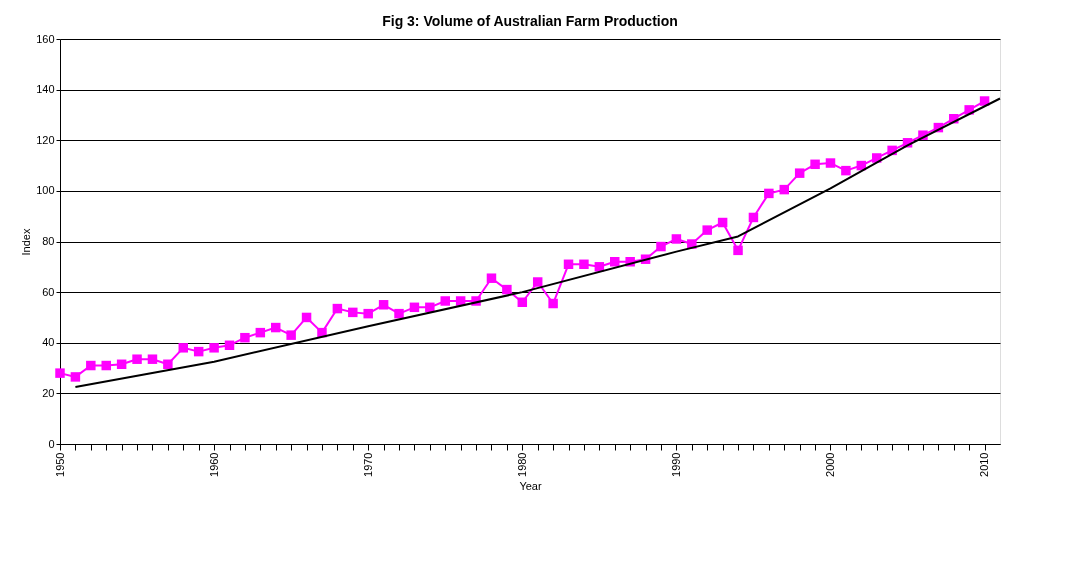 This screenshot has height=588, width=1067. What do you see at coordinates (675, 464) in the screenshot?
I see `x-tick-label: 1990` at bounding box center [675, 464].